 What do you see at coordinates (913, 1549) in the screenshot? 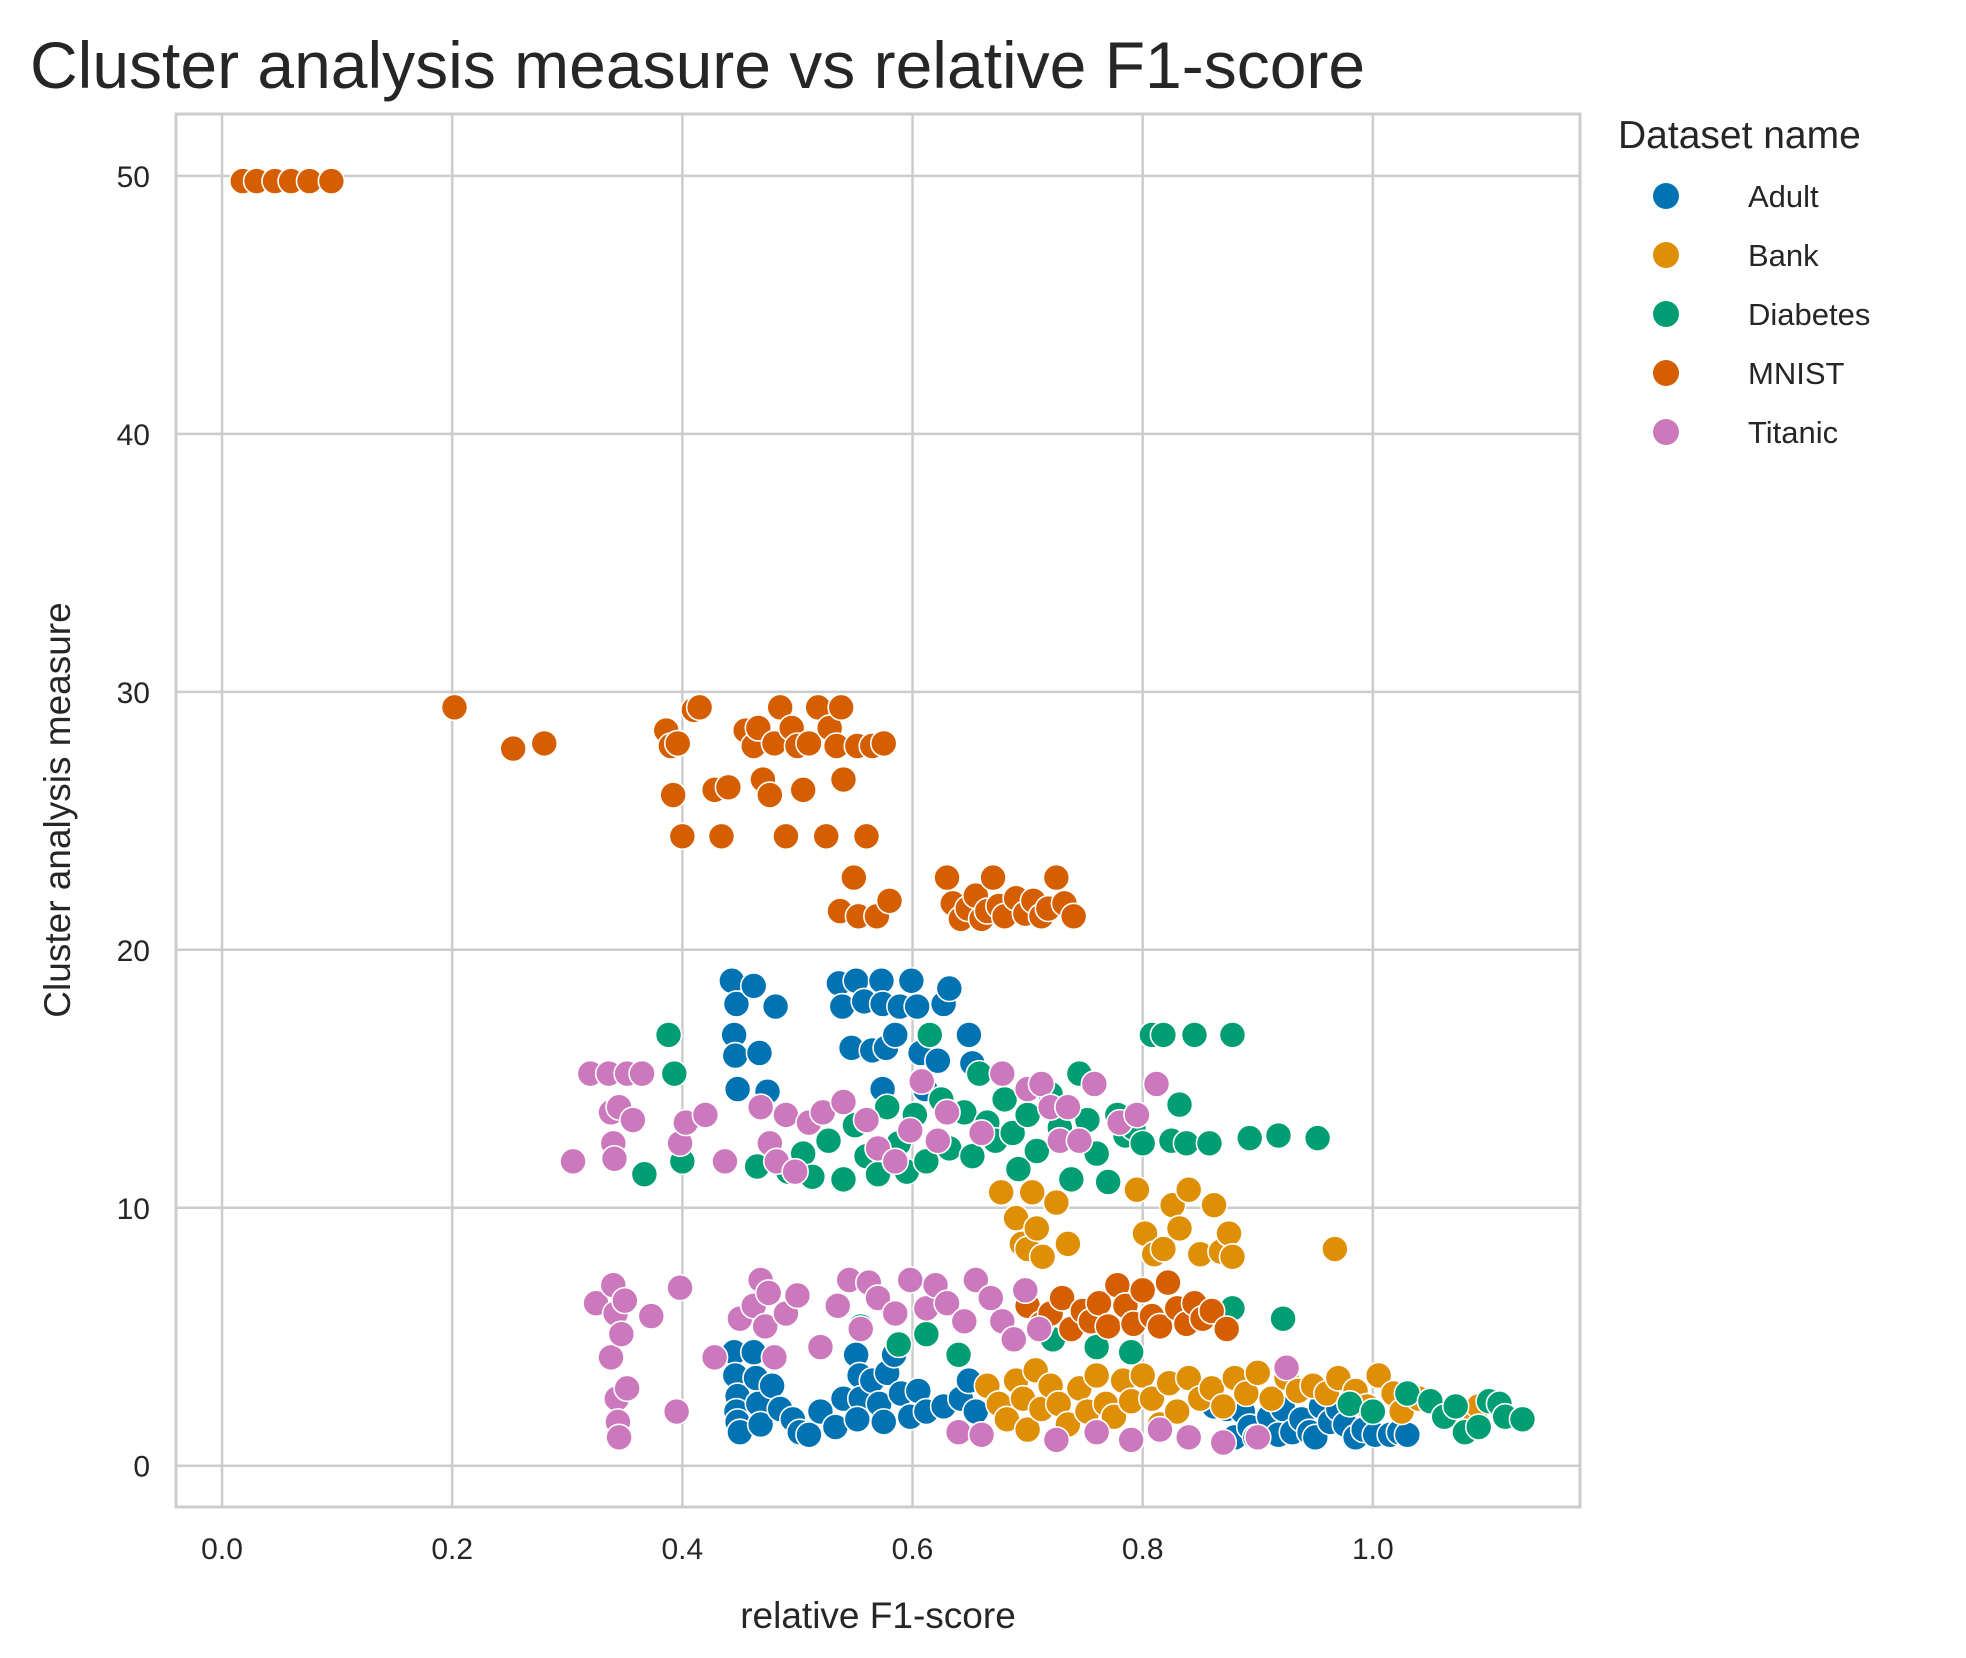
I see `x-tick-label: 0.6` at bounding box center [913, 1549].